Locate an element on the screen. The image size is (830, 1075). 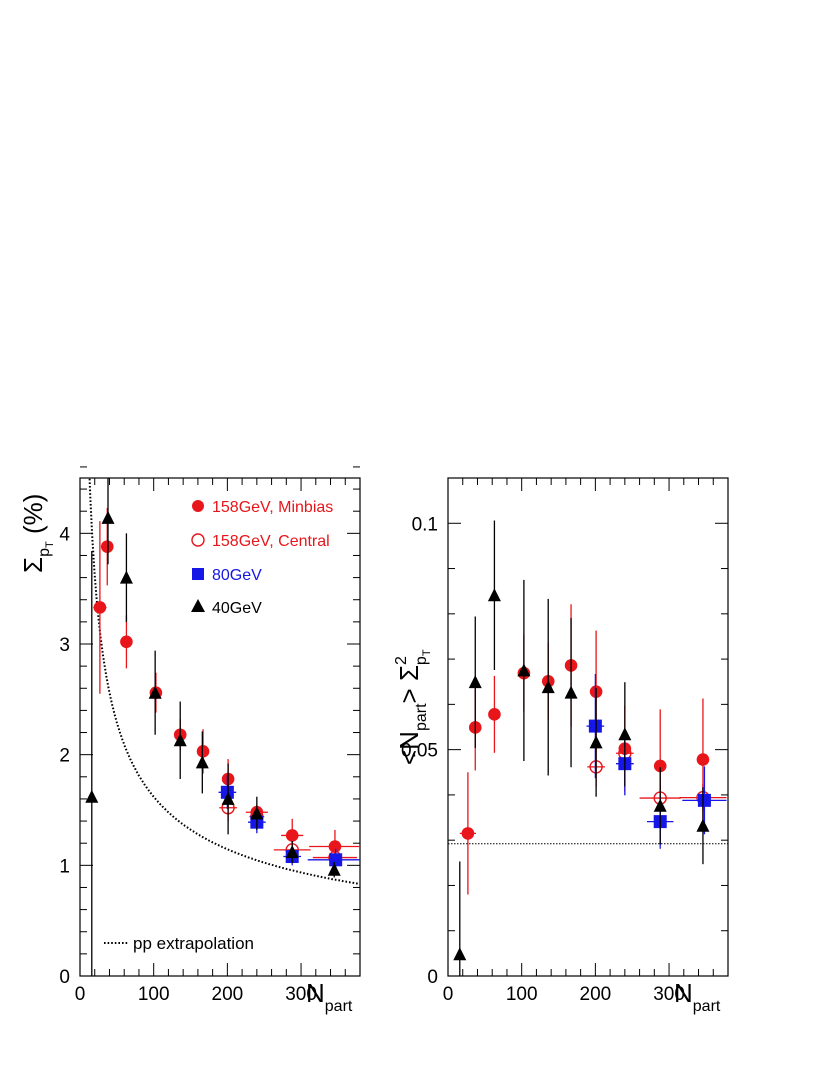
right-ylabel-mid: > Σ is located at coordinates (409, 684).